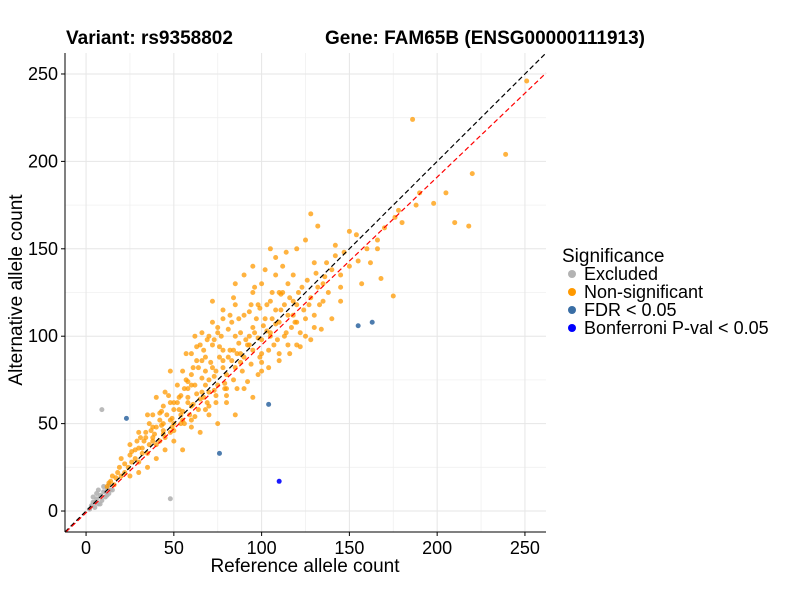 The height and width of the screenshot is (600, 800). What do you see at coordinates (485, 38) in the screenshot?
I see `chart-title-gene: Gene: FAM65B (ENSG00000111913)` at bounding box center [485, 38].